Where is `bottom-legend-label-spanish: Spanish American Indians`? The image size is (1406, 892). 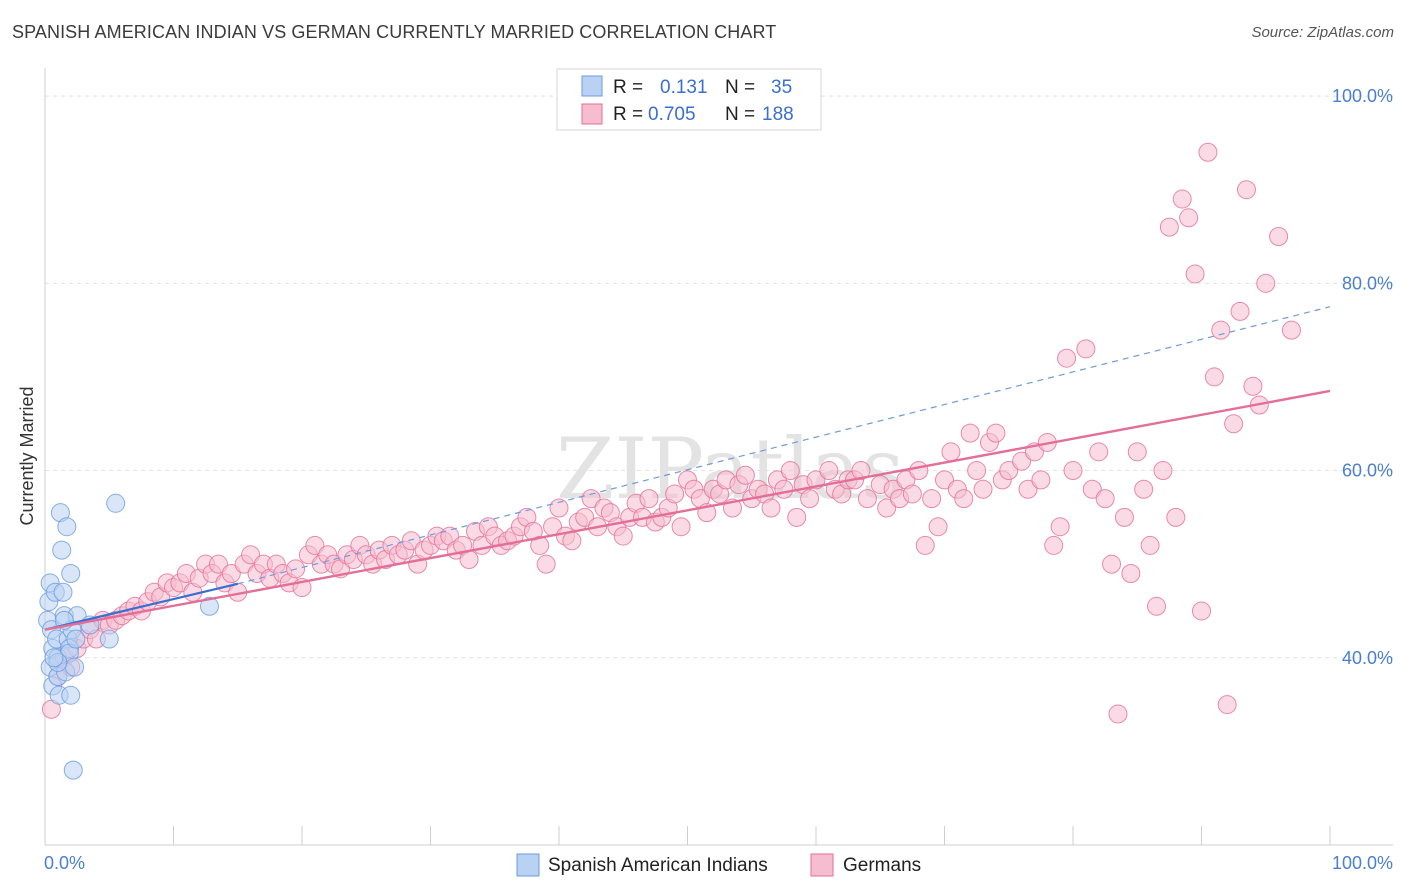 bottom-legend-label-spanish: Spanish American Indians is located at coordinates (658, 865).